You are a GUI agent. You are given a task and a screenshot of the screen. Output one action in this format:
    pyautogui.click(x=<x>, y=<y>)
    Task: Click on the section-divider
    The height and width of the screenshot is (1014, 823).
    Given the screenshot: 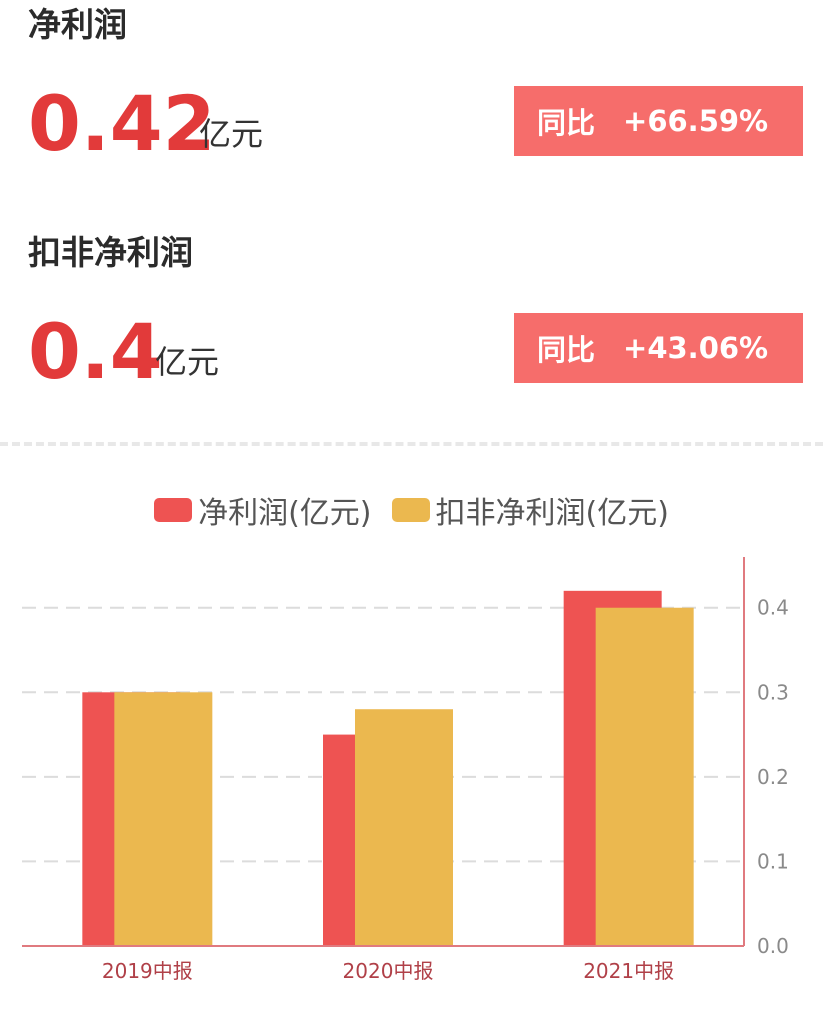 What is the action you would take?
    pyautogui.click(x=411, y=444)
    